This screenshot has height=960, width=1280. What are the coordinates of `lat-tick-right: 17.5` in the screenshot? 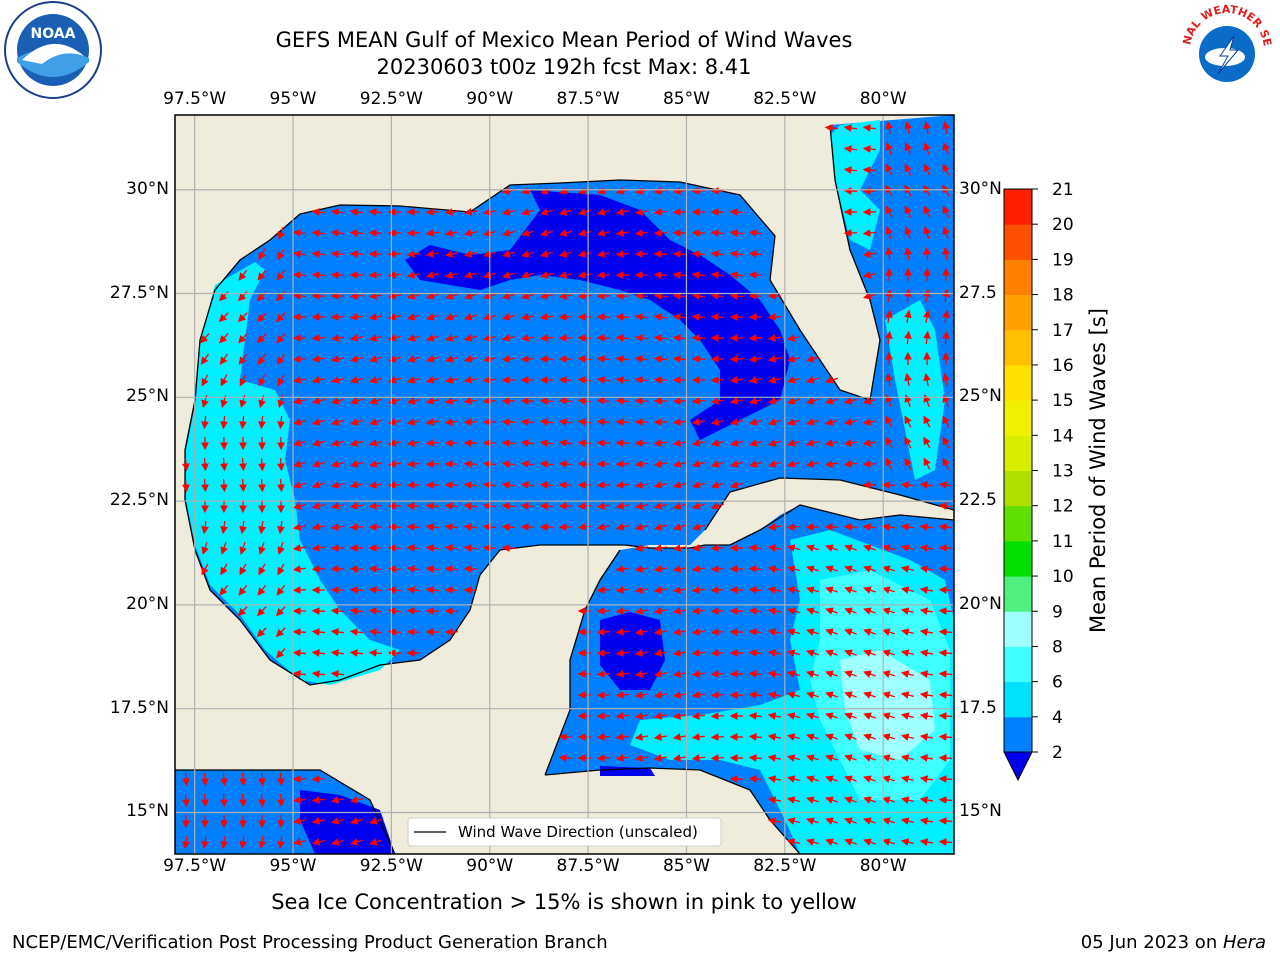 It's located at (978, 707).